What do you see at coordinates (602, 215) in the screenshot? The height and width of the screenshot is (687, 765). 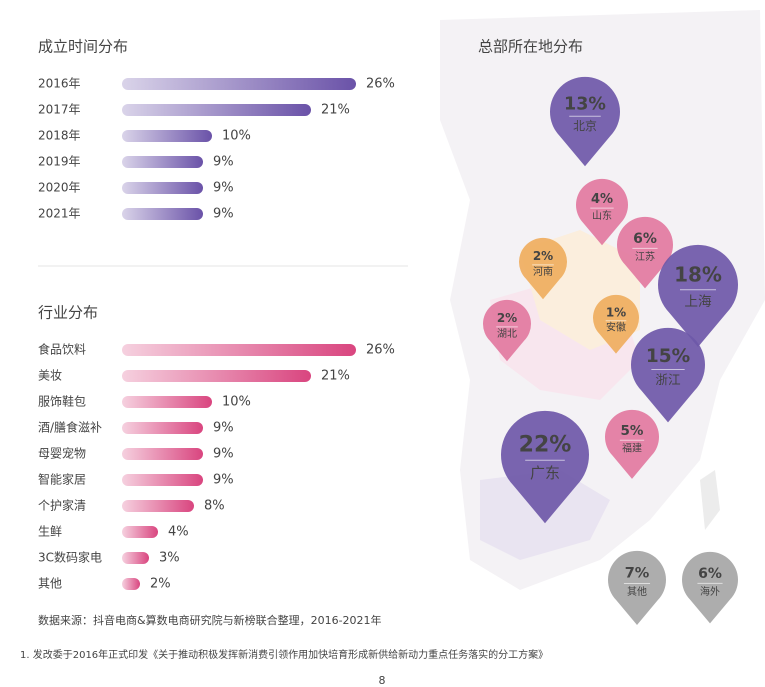 I see `pin-label: 山东` at bounding box center [602, 215].